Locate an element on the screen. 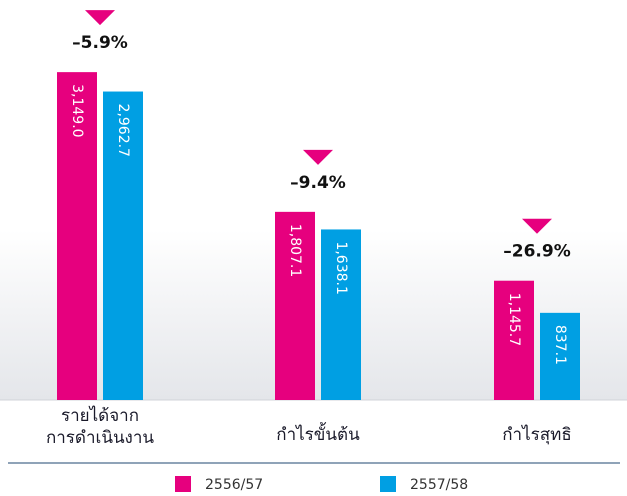  legend-label: 2557/58 is located at coordinates (439, 485).